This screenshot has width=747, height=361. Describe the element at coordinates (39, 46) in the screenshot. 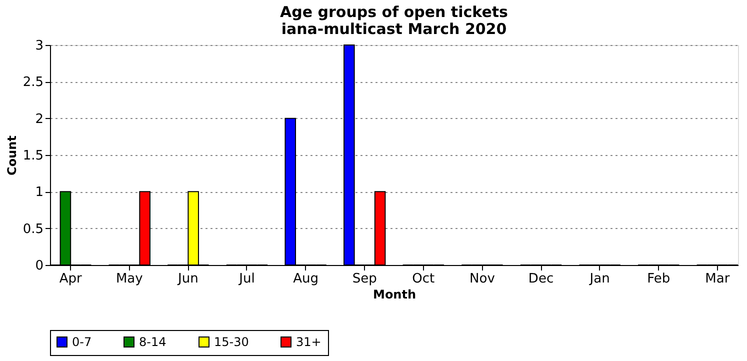

I see `y-tick-label: 3` at that location.